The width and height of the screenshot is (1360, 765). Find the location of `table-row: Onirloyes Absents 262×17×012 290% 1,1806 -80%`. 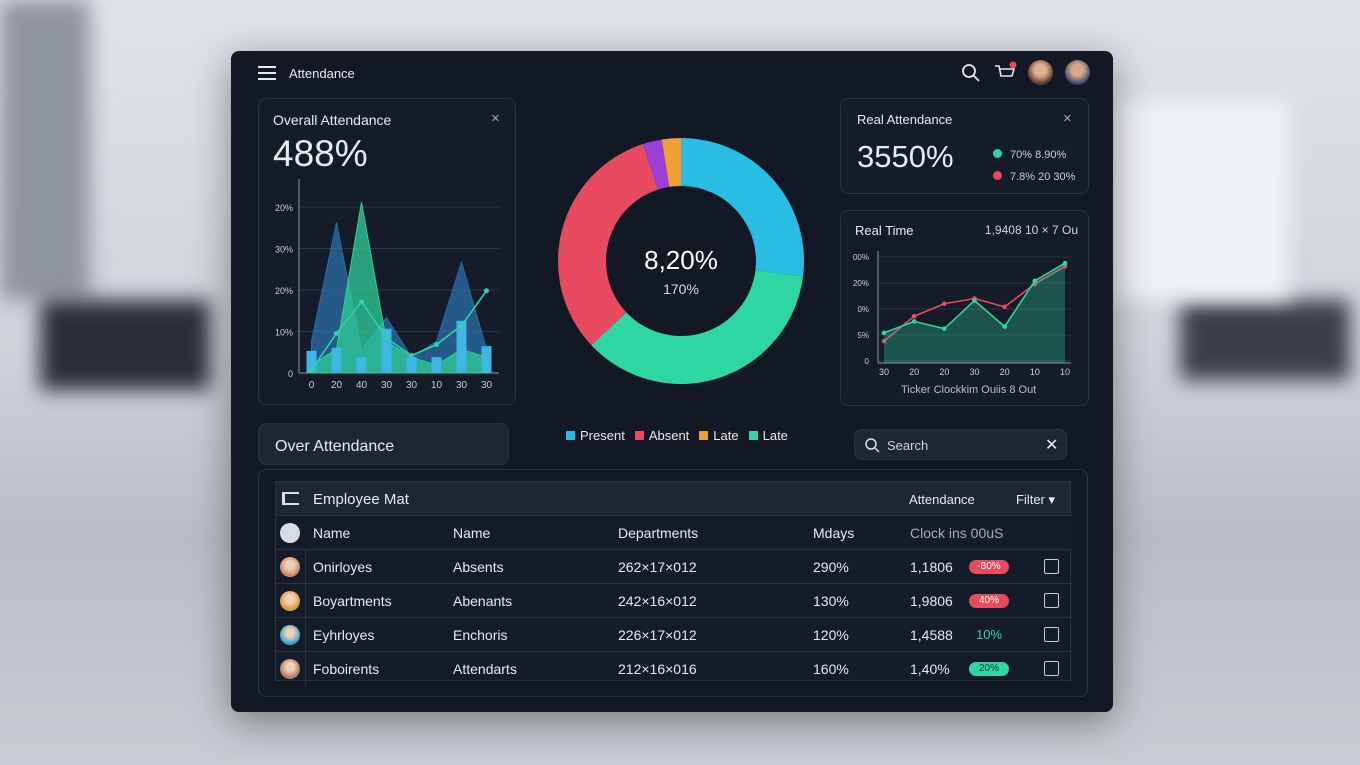

table-row: Onirloyes Absents 262×17×012 290% 1,1806 -80% is located at coordinates (674, 566).